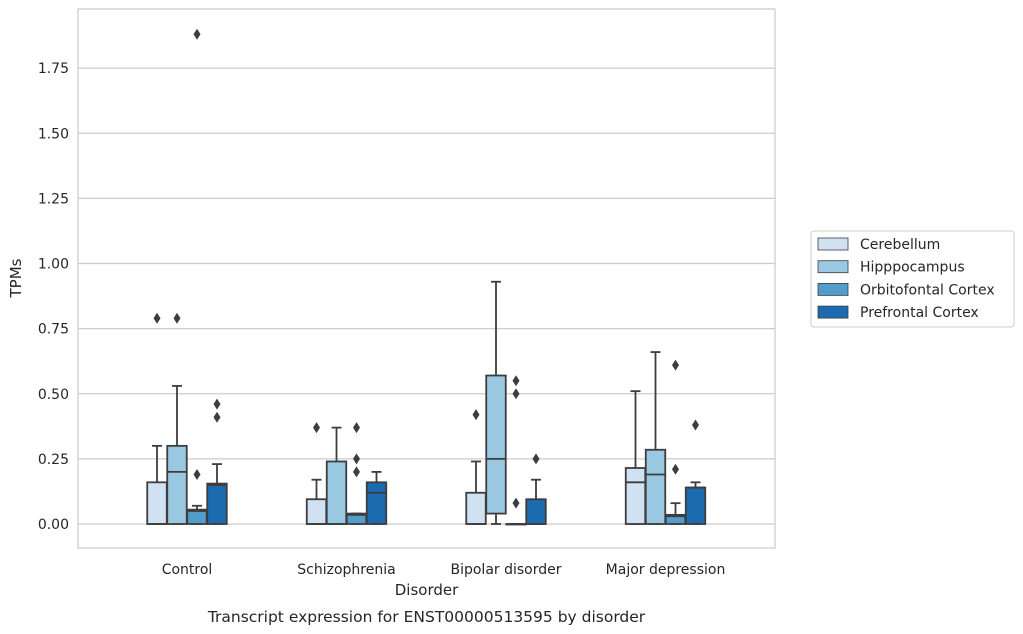  What do you see at coordinates (16, 278) in the screenshot?
I see `y-axis-label: TPMs` at bounding box center [16, 278].